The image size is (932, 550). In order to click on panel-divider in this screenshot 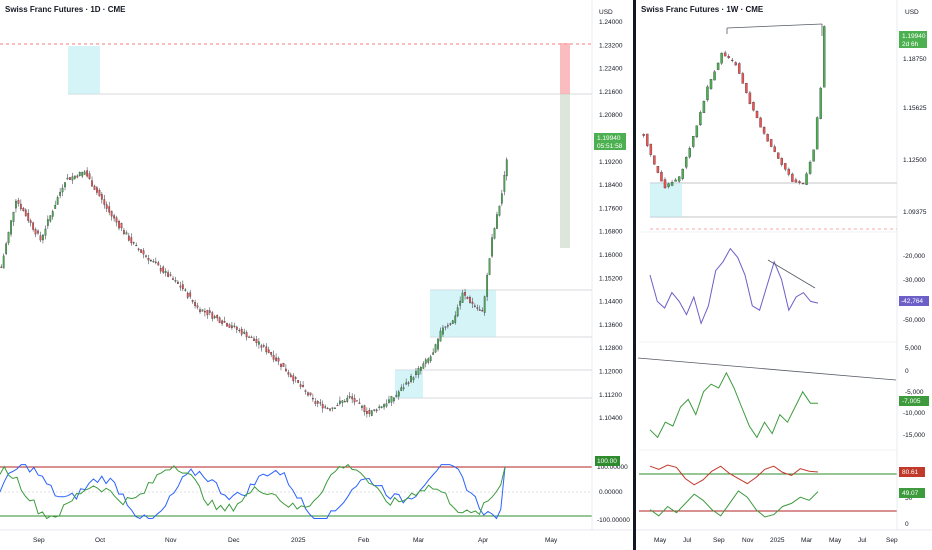, I will do `click(634, 275)`.